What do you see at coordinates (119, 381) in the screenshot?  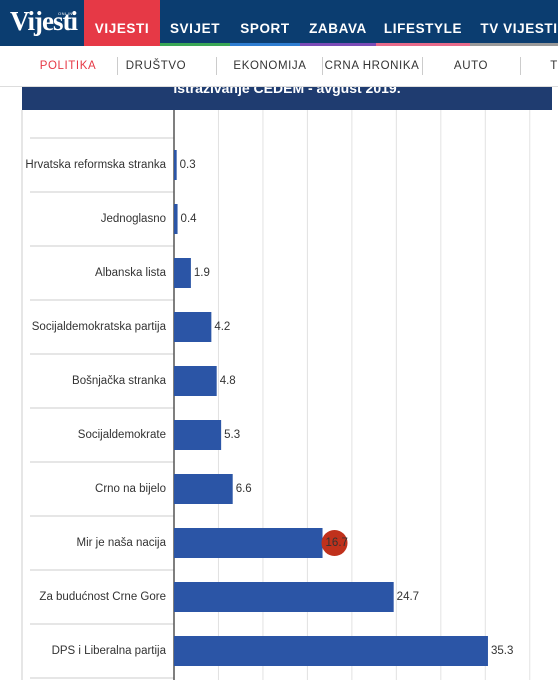 I see `category-label: Bošnjačka stranka` at bounding box center [119, 381].